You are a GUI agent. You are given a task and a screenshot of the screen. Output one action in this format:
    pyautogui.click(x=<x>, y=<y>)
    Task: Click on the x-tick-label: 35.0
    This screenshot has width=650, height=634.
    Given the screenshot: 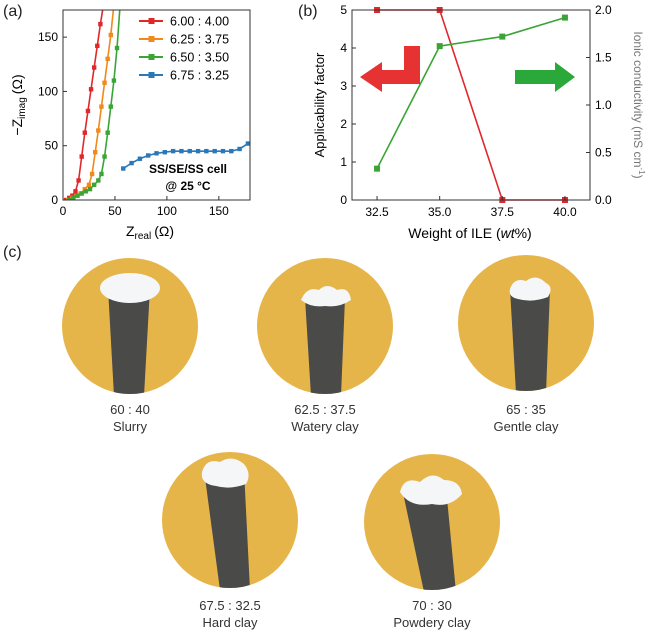 What is the action you would take?
    pyautogui.click(x=440, y=212)
    